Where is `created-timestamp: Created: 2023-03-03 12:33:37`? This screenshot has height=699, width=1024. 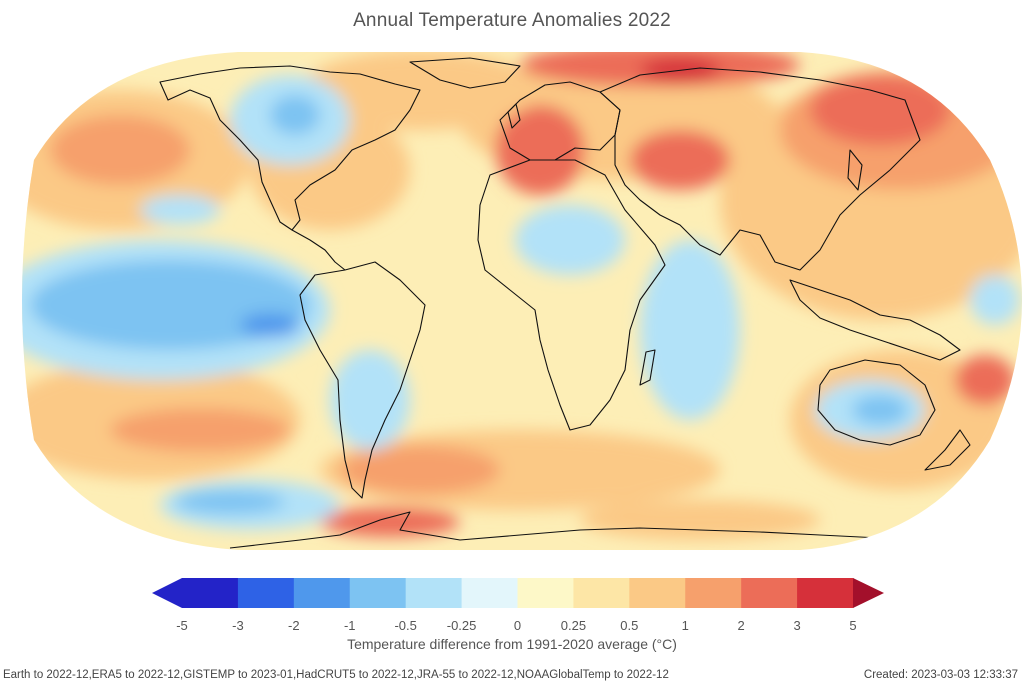
created-timestamp: Created: 2023-03-03 12:33:37 is located at coordinates (940, 675).